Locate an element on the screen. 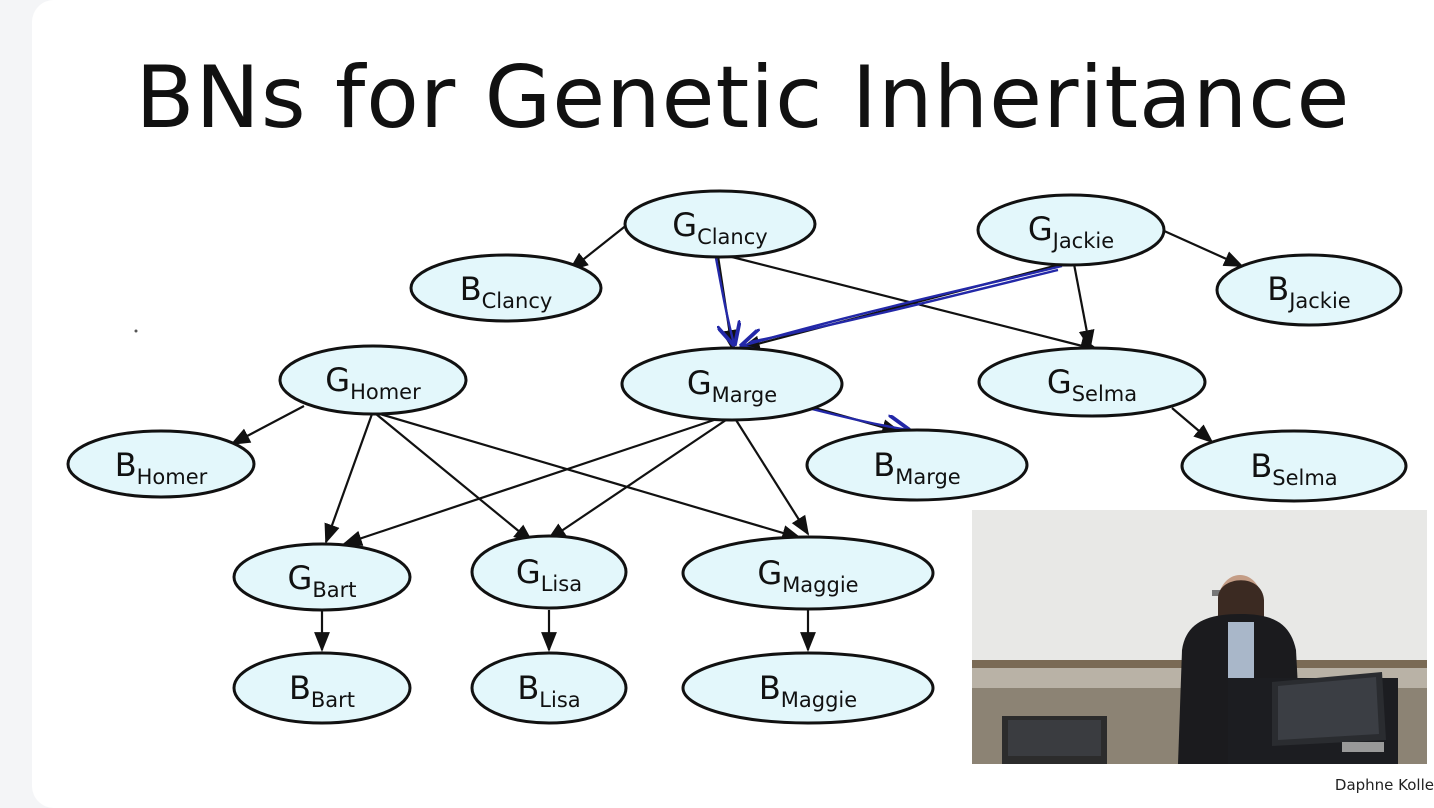  svg-text: BHomer is located at coordinates (161, 467).